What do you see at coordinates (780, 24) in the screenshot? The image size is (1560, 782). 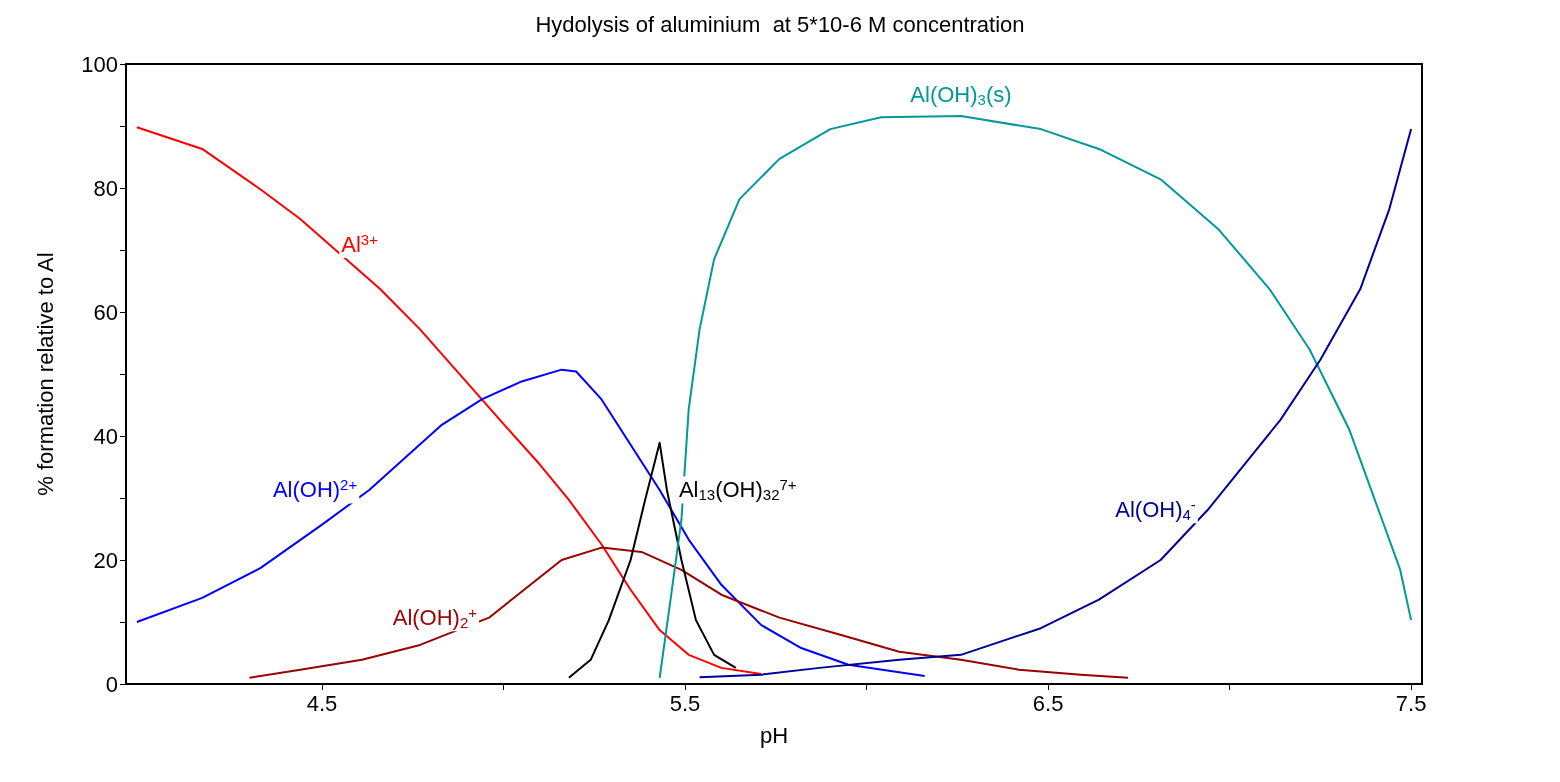 I see `chart-title: Hydolysis of aluminium at 5*10-6 M concentration` at bounding box center [780, 24].